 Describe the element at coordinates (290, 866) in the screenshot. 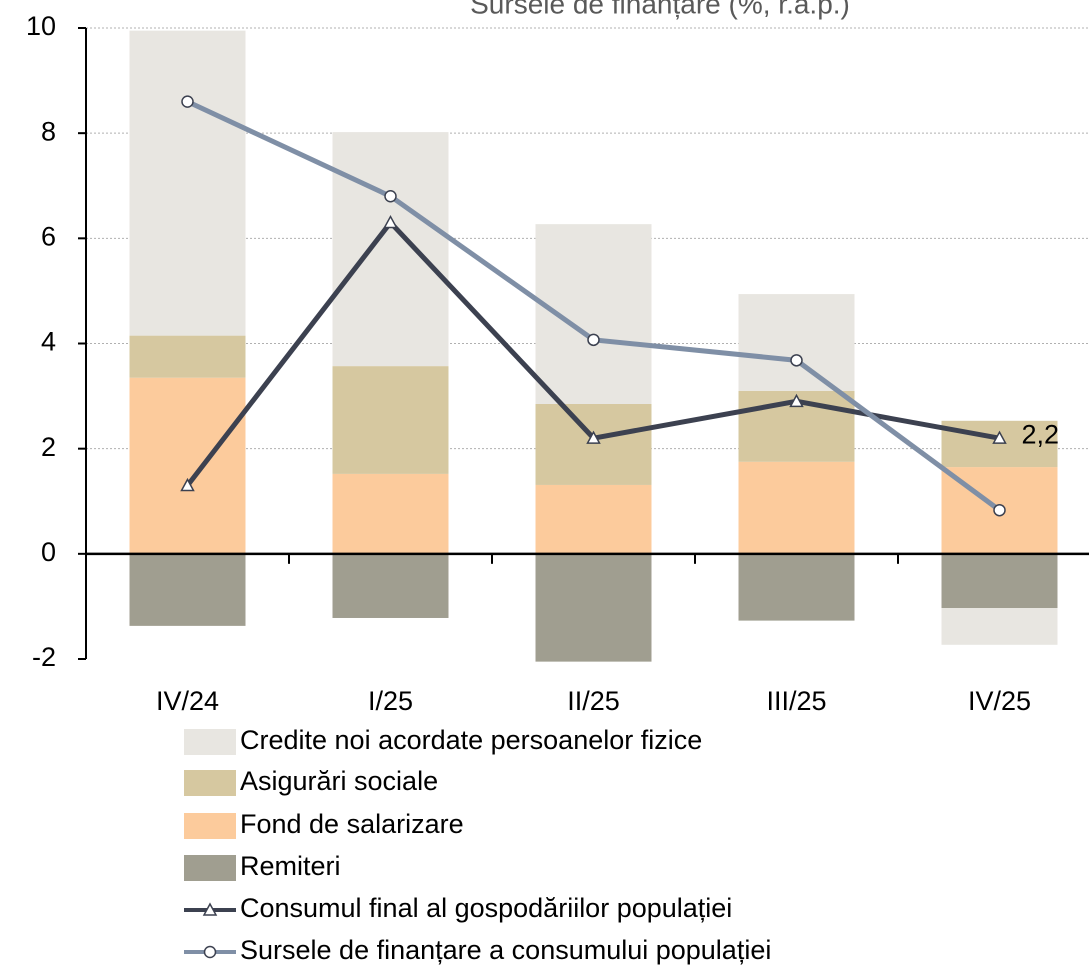

I see `legend-label: Remiteri` at that location.